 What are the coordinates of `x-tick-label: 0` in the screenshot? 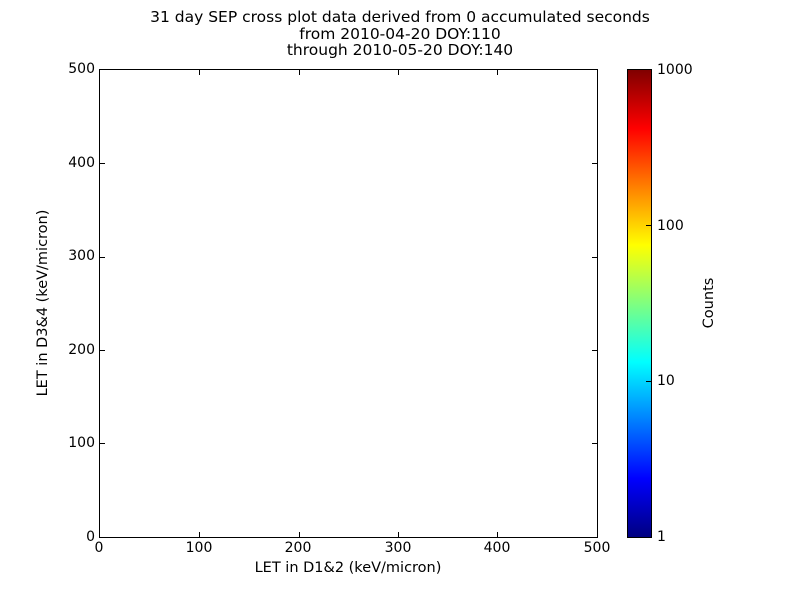 It's located at (99, 548).